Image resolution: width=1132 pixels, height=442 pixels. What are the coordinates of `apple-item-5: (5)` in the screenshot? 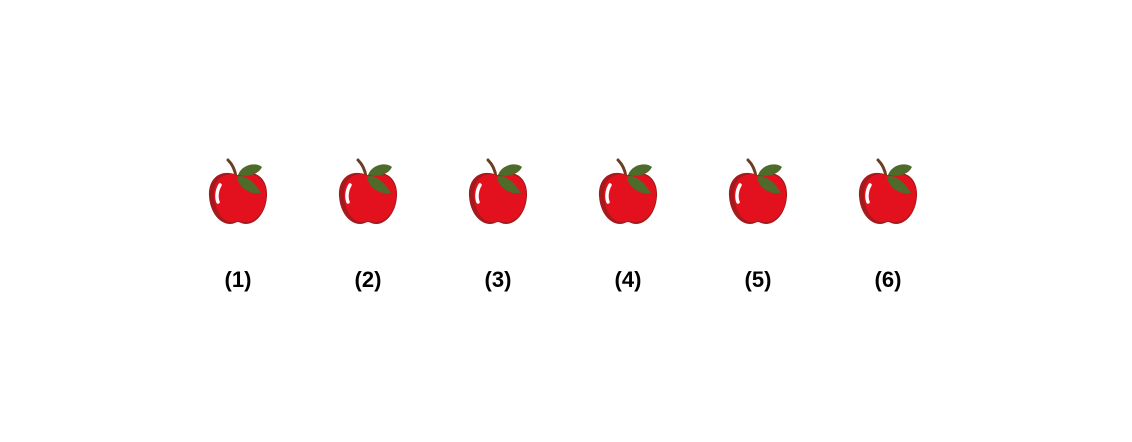 It's located at (758, 227).